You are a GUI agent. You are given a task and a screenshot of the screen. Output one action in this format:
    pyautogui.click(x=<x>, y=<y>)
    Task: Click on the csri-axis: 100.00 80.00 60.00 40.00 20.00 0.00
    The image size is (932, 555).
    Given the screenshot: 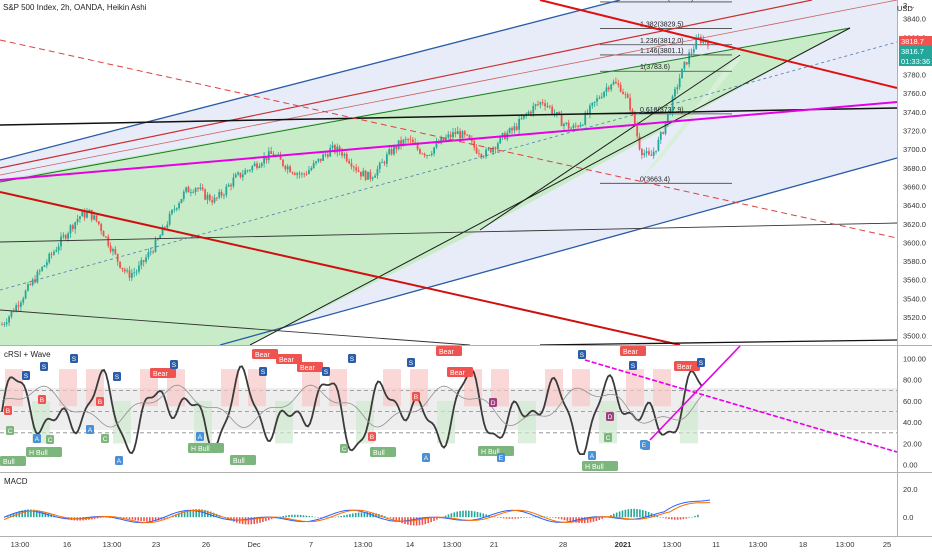 What is the action you would take?
    pyautogui.click(x=914, y=411)
    